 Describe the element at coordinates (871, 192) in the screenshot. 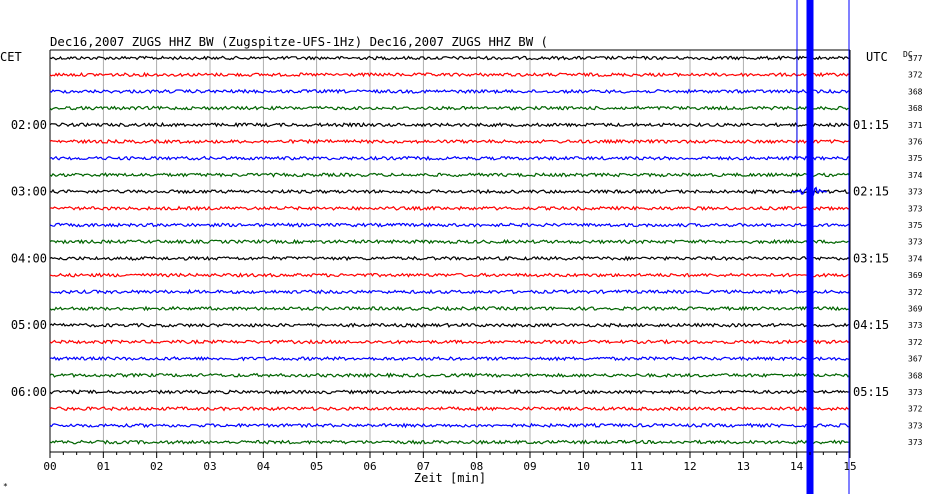

I see `utc-time-label: 02:15` at that location.